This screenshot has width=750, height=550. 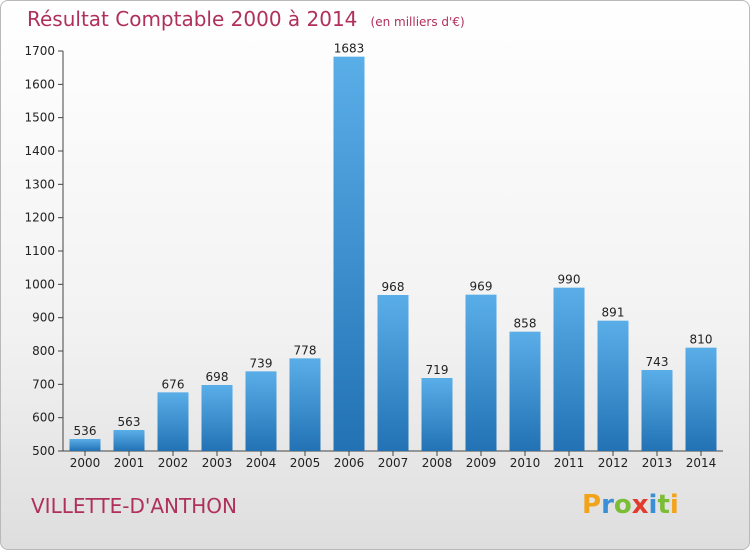 I want to click on y-tick-label: 600, so click(x=43, y=418).